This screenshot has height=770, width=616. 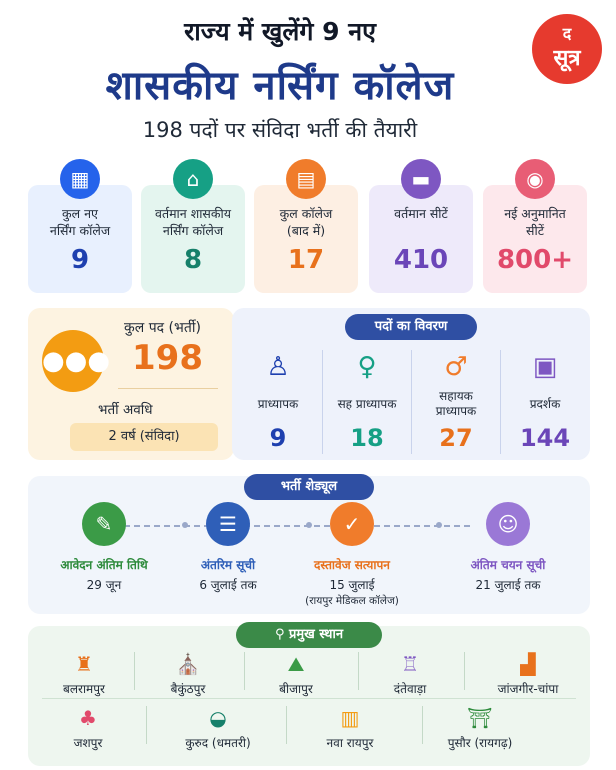 What do you see at coordinates (545, 438) in the screenshot?
I see `post-value: 144` at bounding box center [545, 438].